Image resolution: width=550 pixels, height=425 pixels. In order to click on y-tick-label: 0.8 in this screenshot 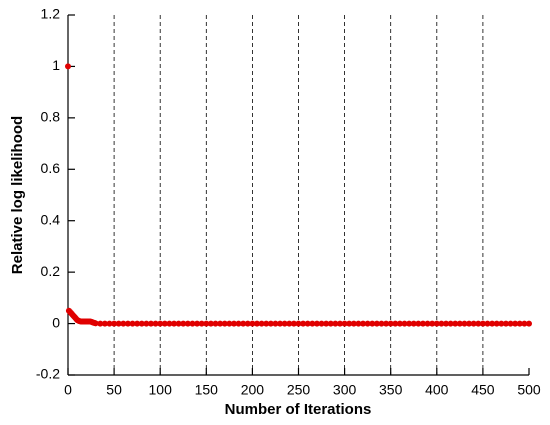, I will do `click(51, 117)`.